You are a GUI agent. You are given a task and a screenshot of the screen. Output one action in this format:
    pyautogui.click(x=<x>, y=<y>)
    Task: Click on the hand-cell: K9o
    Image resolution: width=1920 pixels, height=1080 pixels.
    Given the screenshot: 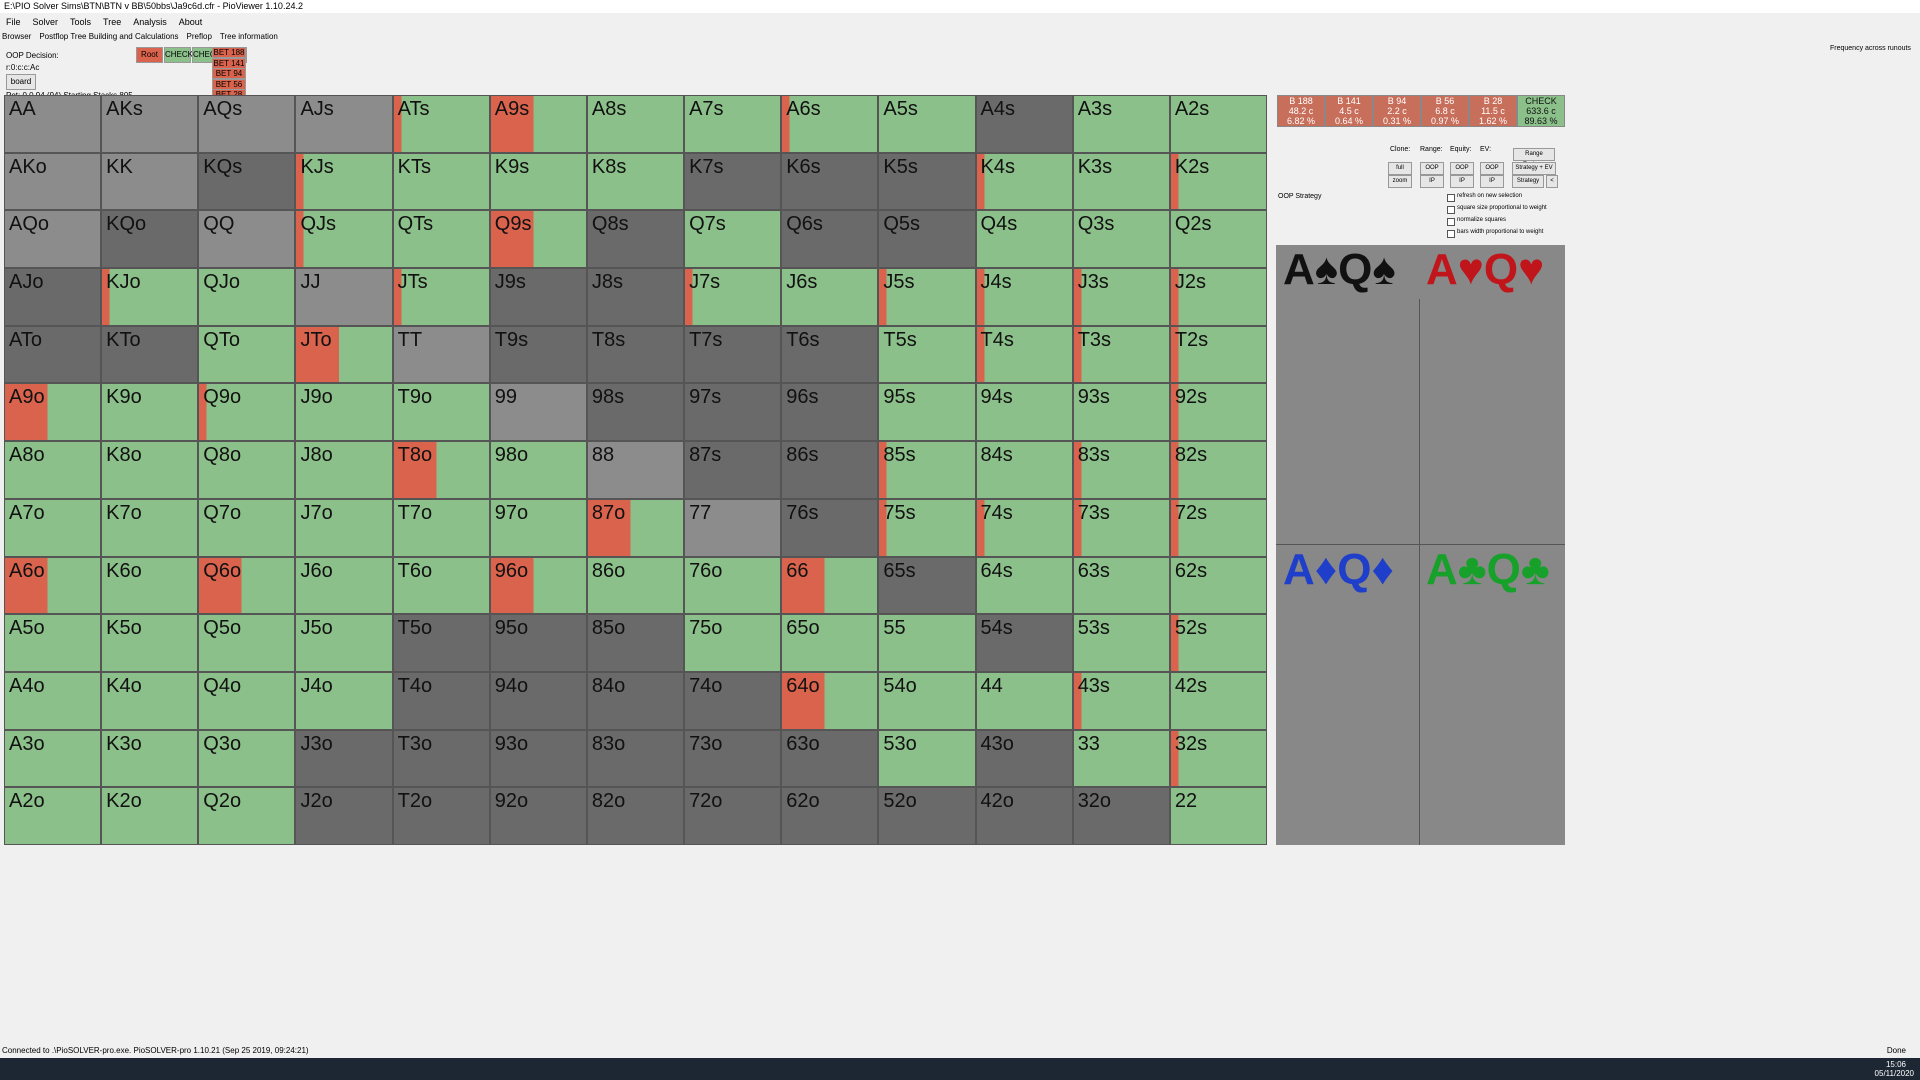 What is the action you would take?
    pyautogui.click(x=150, y=412)
    